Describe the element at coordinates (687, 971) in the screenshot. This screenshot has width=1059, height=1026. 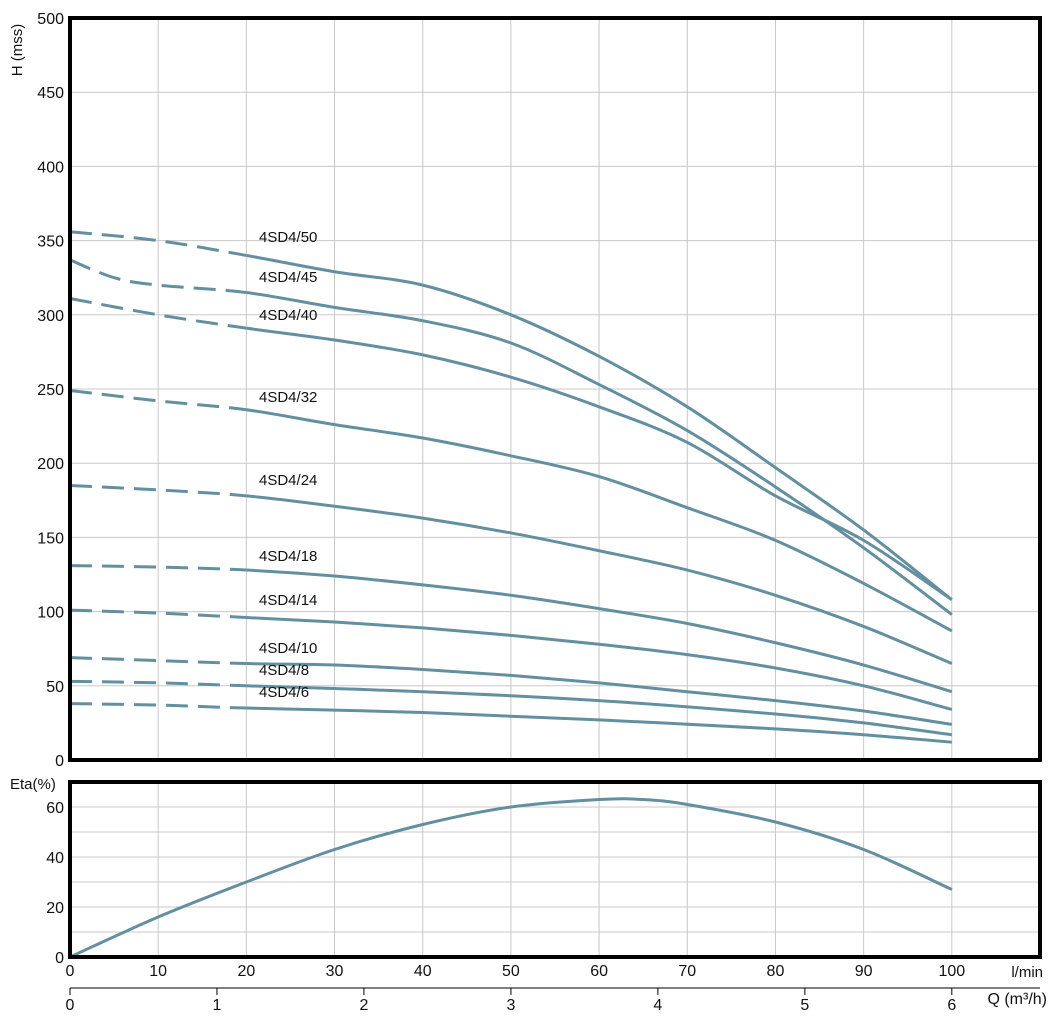
I see `lmin-x-tick-label: 70` at that location.